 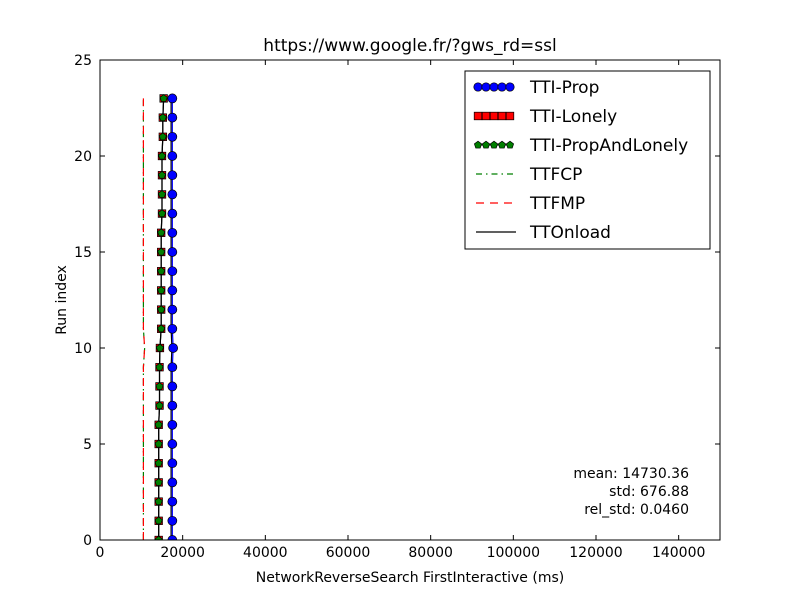 What do you see at coordinates (173, 316) in the screenshot?
I see `series-tti-prop` at bounding box center [173, 316].